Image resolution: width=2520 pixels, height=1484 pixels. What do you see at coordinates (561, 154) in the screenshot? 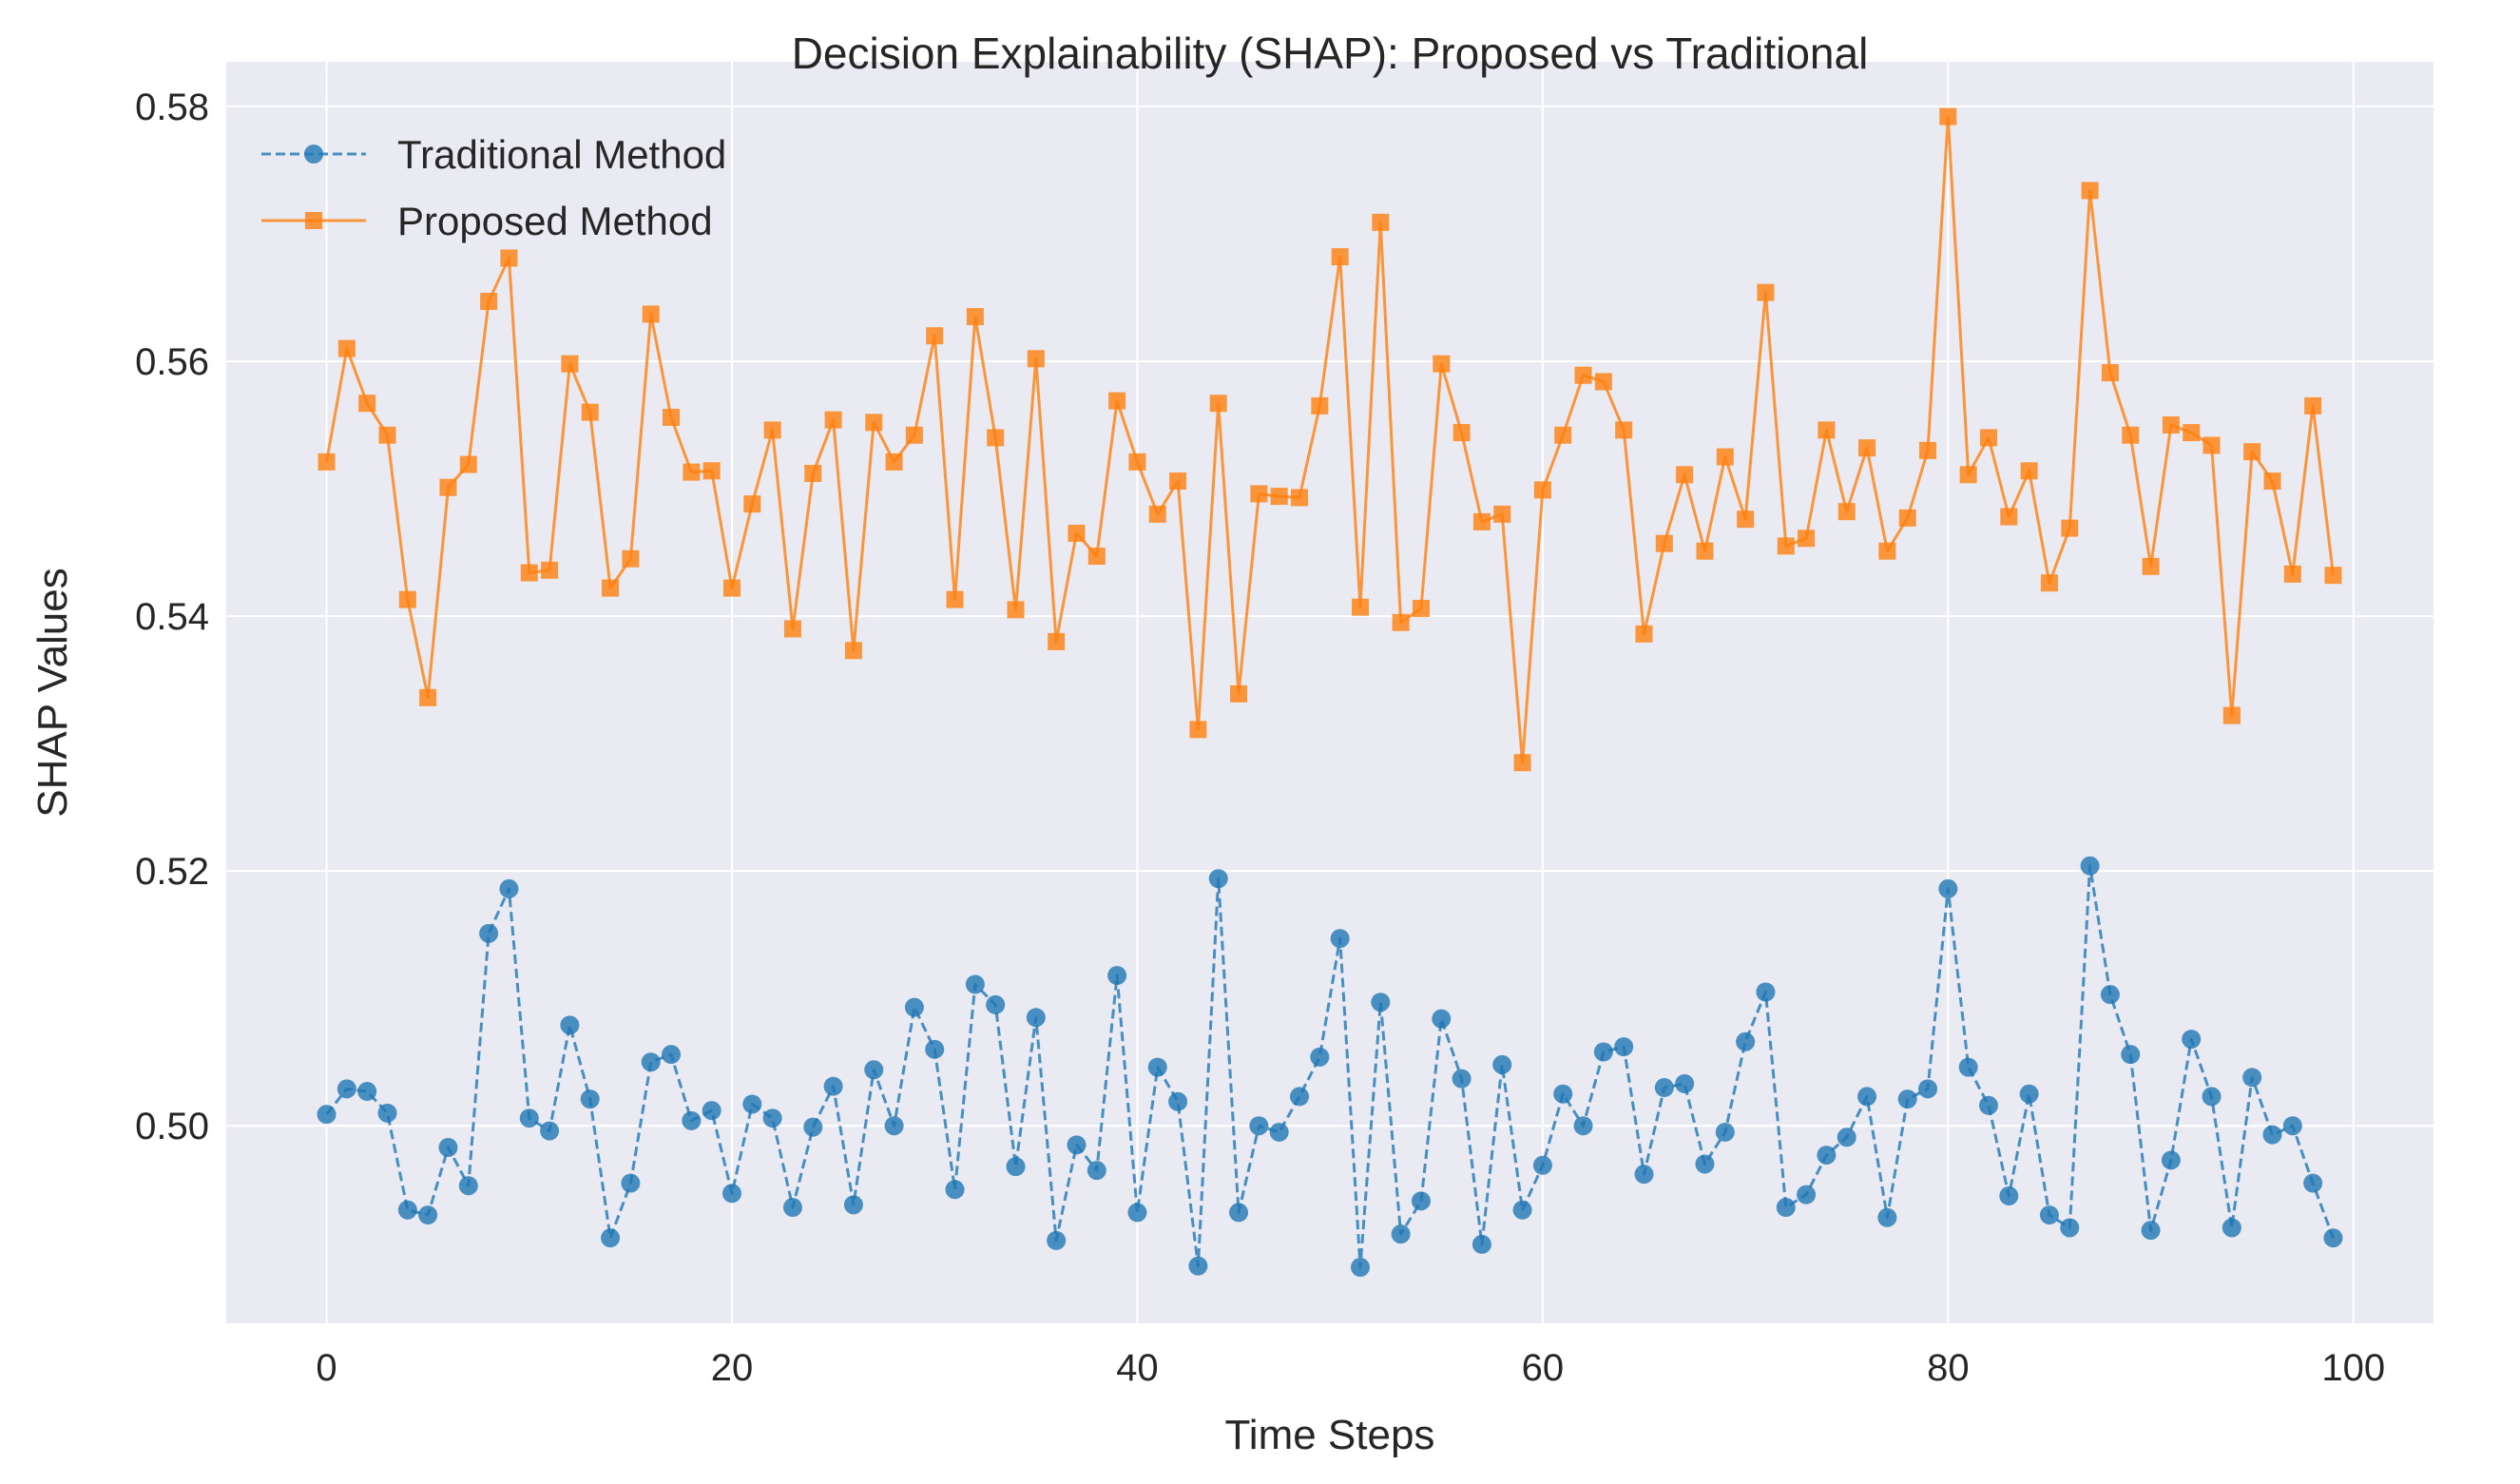
I see `legend-label-traditional: Traditional Method` at bounding box center [561, 154].